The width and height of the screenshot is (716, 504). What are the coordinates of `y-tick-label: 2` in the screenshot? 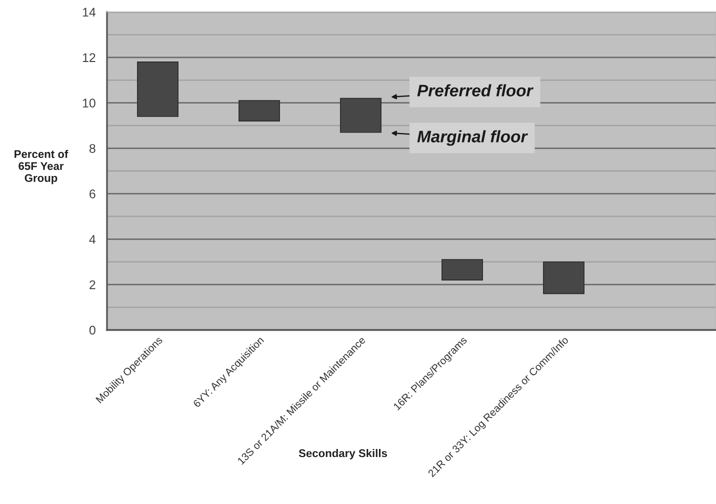 It's located at (93, 285).